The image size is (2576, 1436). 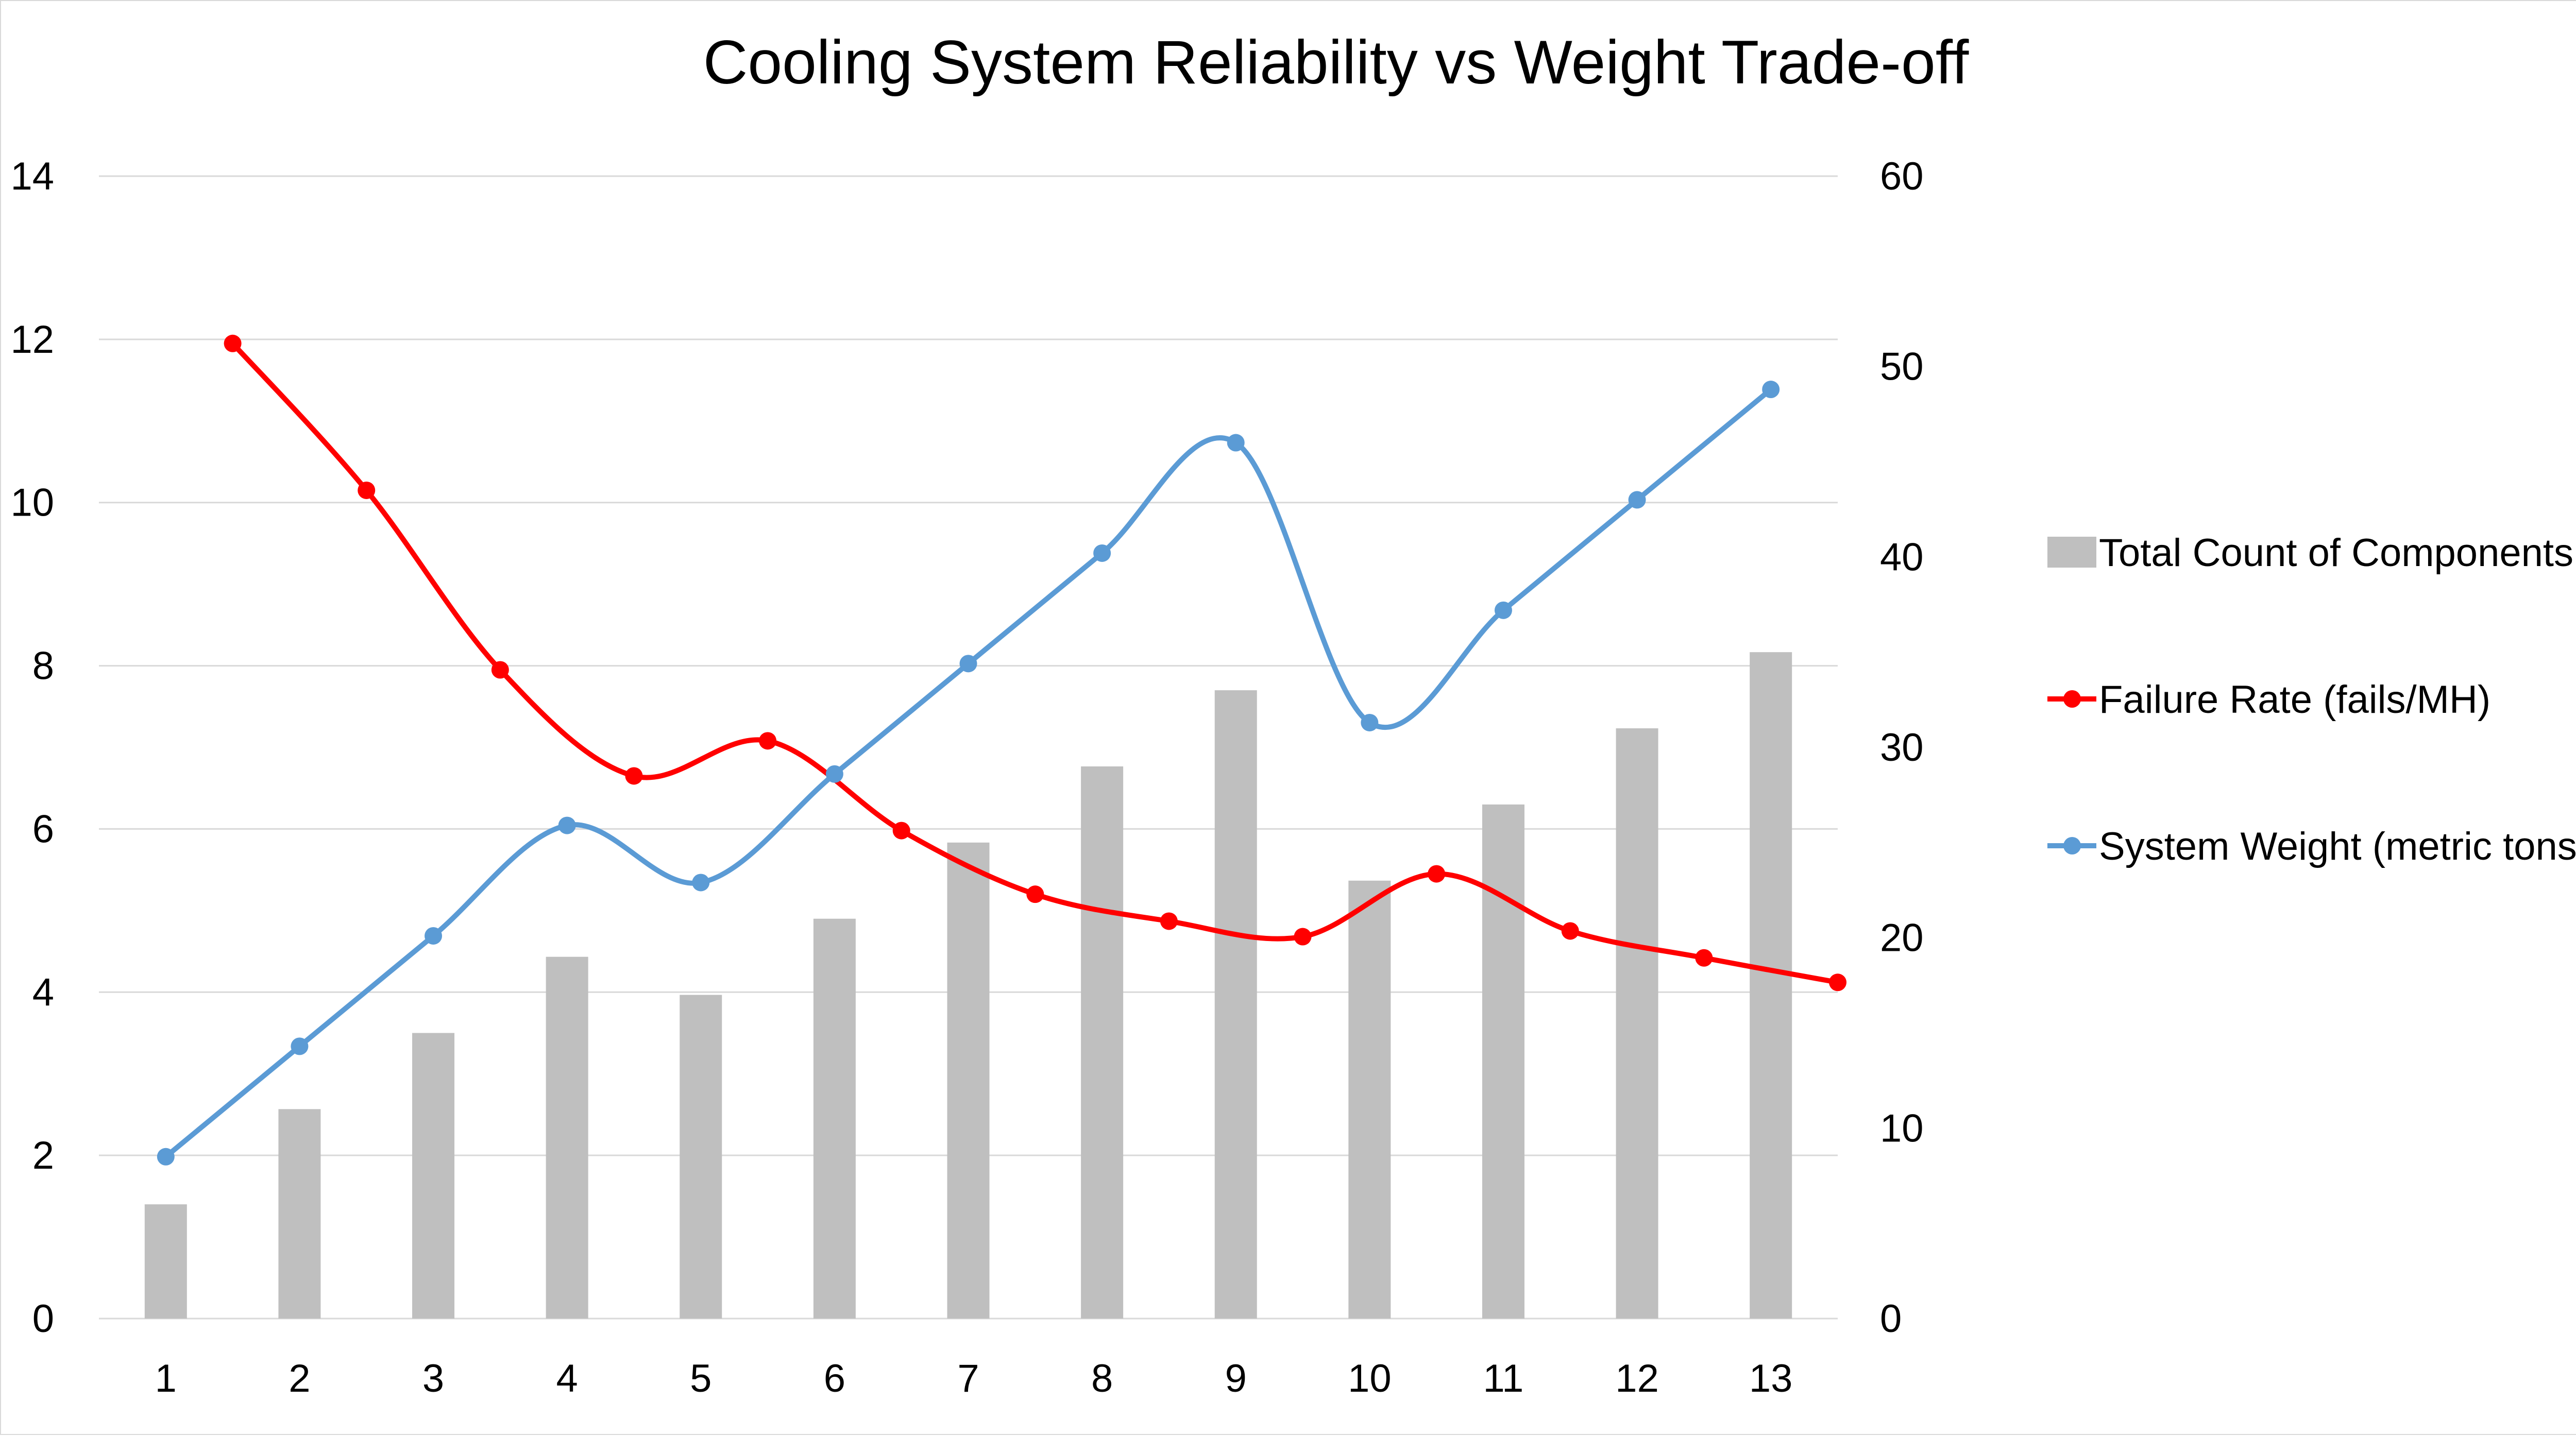 I want to click on x-axis-tick-label: 9, so click(x=1236, y=1378).